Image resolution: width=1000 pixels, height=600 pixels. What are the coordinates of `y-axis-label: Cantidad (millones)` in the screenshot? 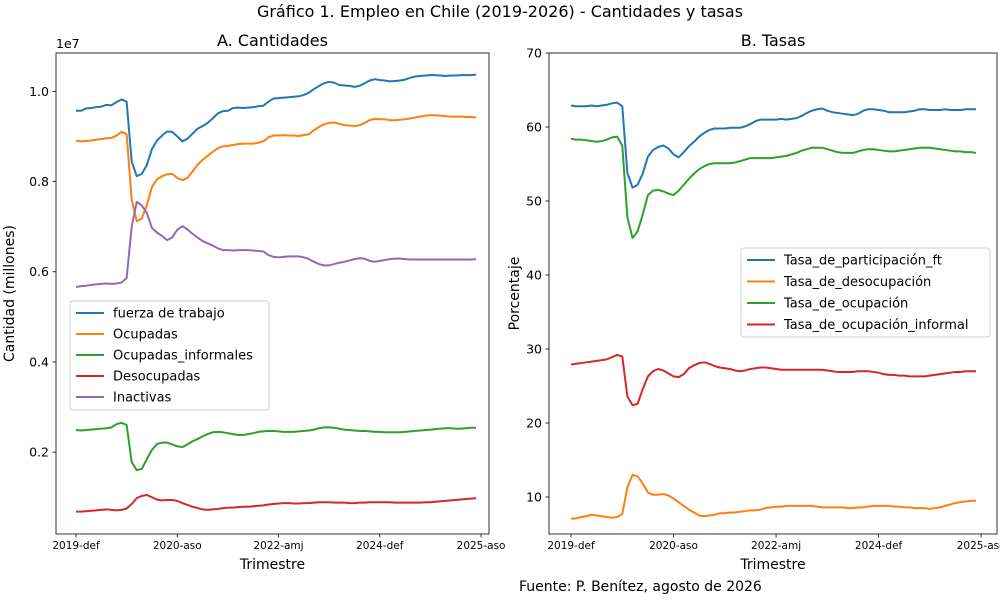 It's located at (10, 293).